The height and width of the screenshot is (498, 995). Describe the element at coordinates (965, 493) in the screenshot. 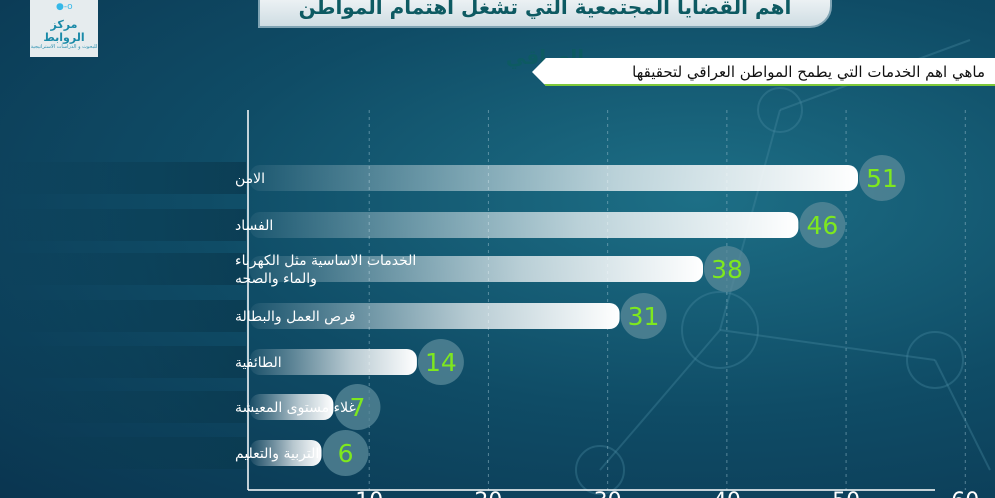

I see `x-tick-label: 60` at that location.